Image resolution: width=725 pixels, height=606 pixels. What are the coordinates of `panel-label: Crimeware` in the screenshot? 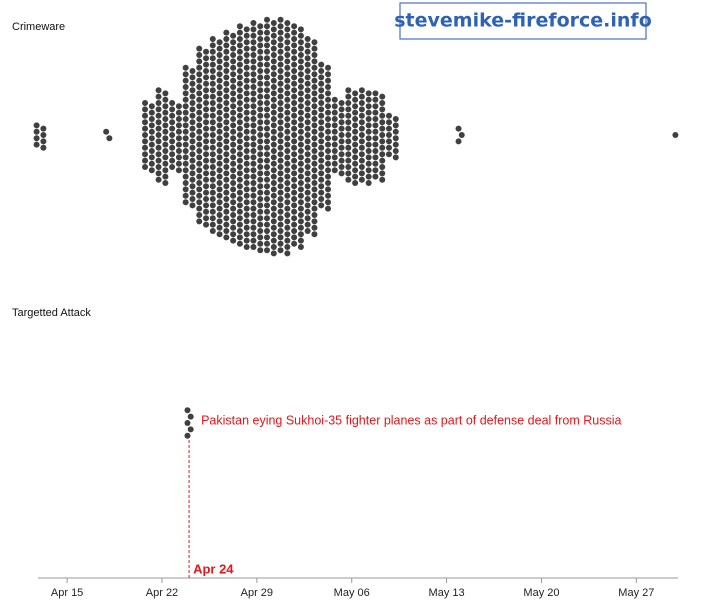 It's located at (38, 27).